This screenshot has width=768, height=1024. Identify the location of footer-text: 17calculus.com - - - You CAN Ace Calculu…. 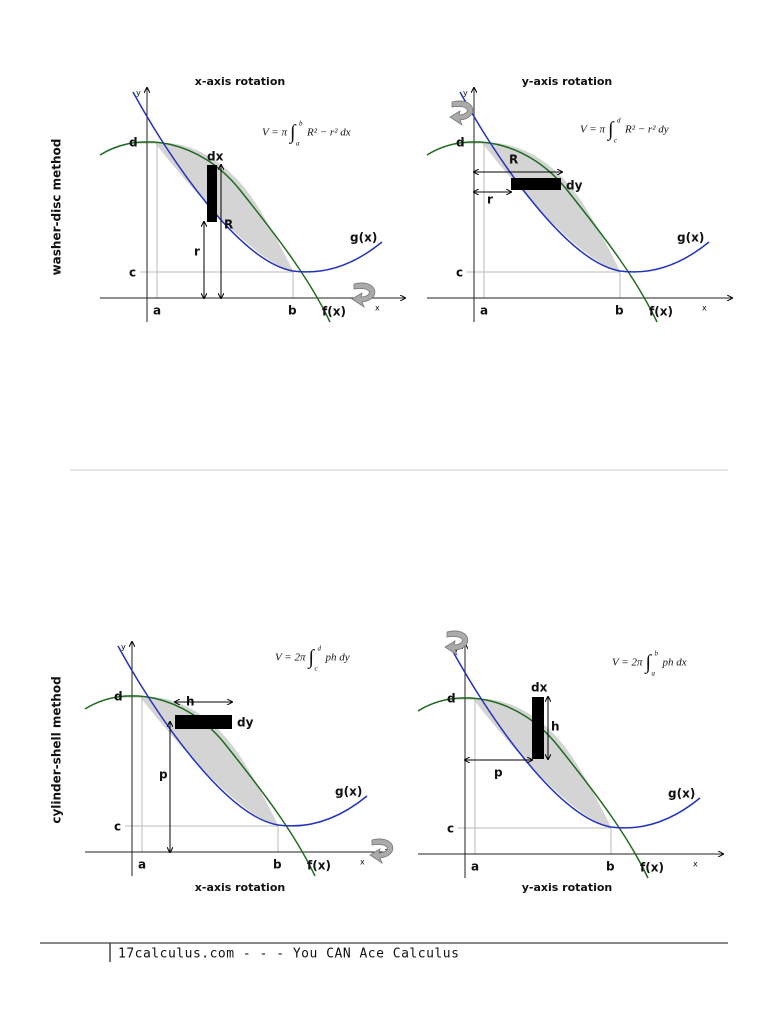
(288, 954).